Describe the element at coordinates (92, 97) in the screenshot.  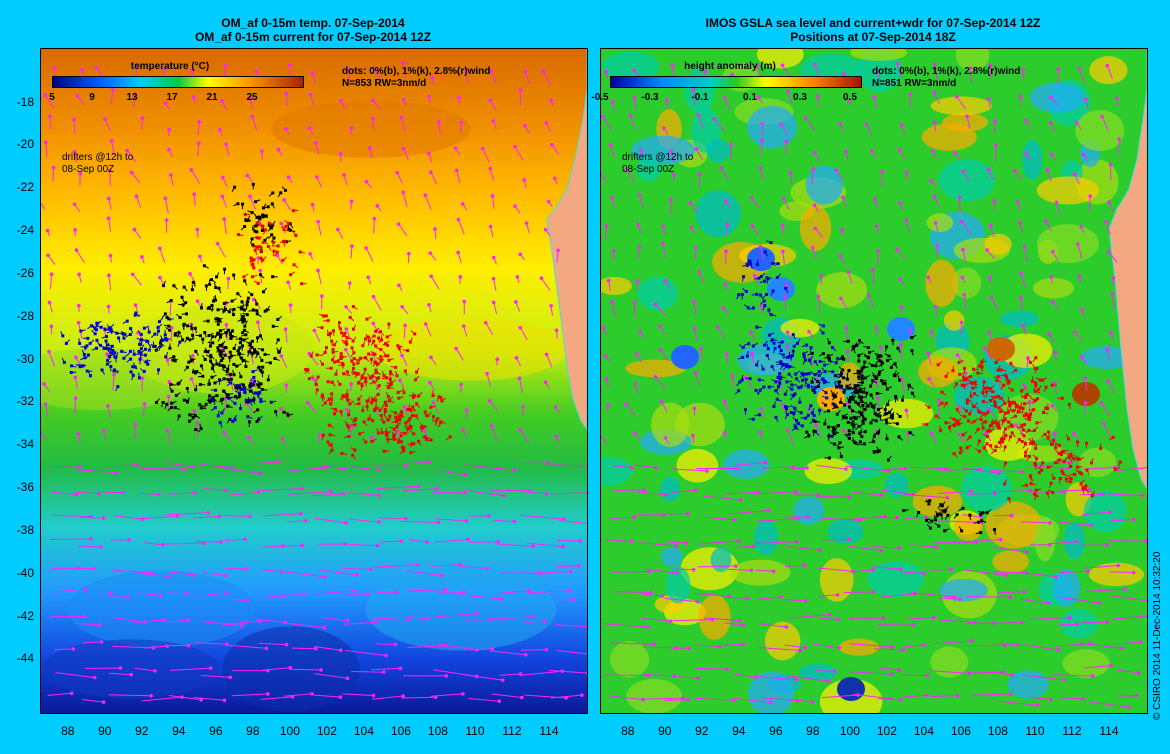
I see `colorbar-tick: 9` at that location.